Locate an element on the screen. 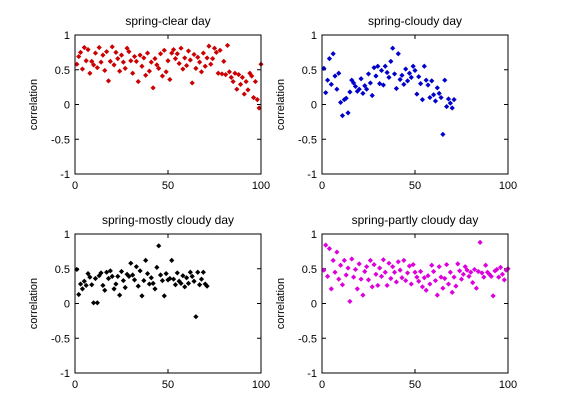 Image resolution: width=561 pixels, height=420 pixels. data-points is located at coordinates (416, 272).